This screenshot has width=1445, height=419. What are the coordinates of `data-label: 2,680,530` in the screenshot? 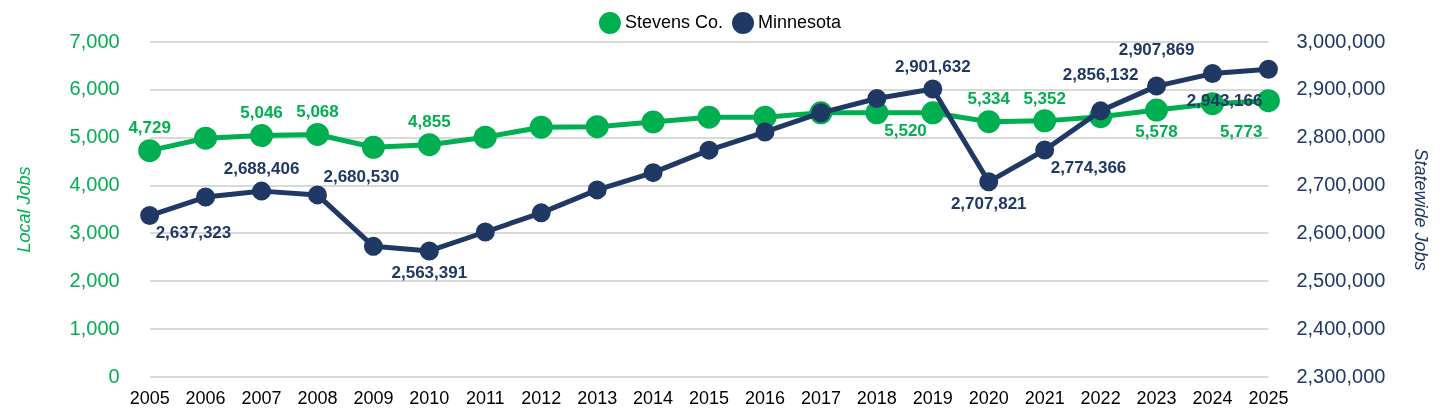 It's located at (361, 176).